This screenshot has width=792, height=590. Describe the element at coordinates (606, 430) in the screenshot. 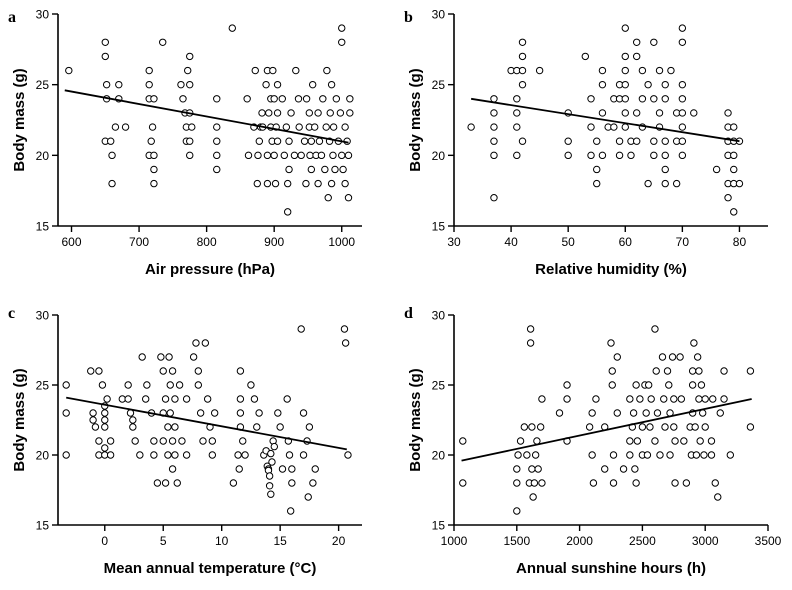

I see `trend-line` at that location.